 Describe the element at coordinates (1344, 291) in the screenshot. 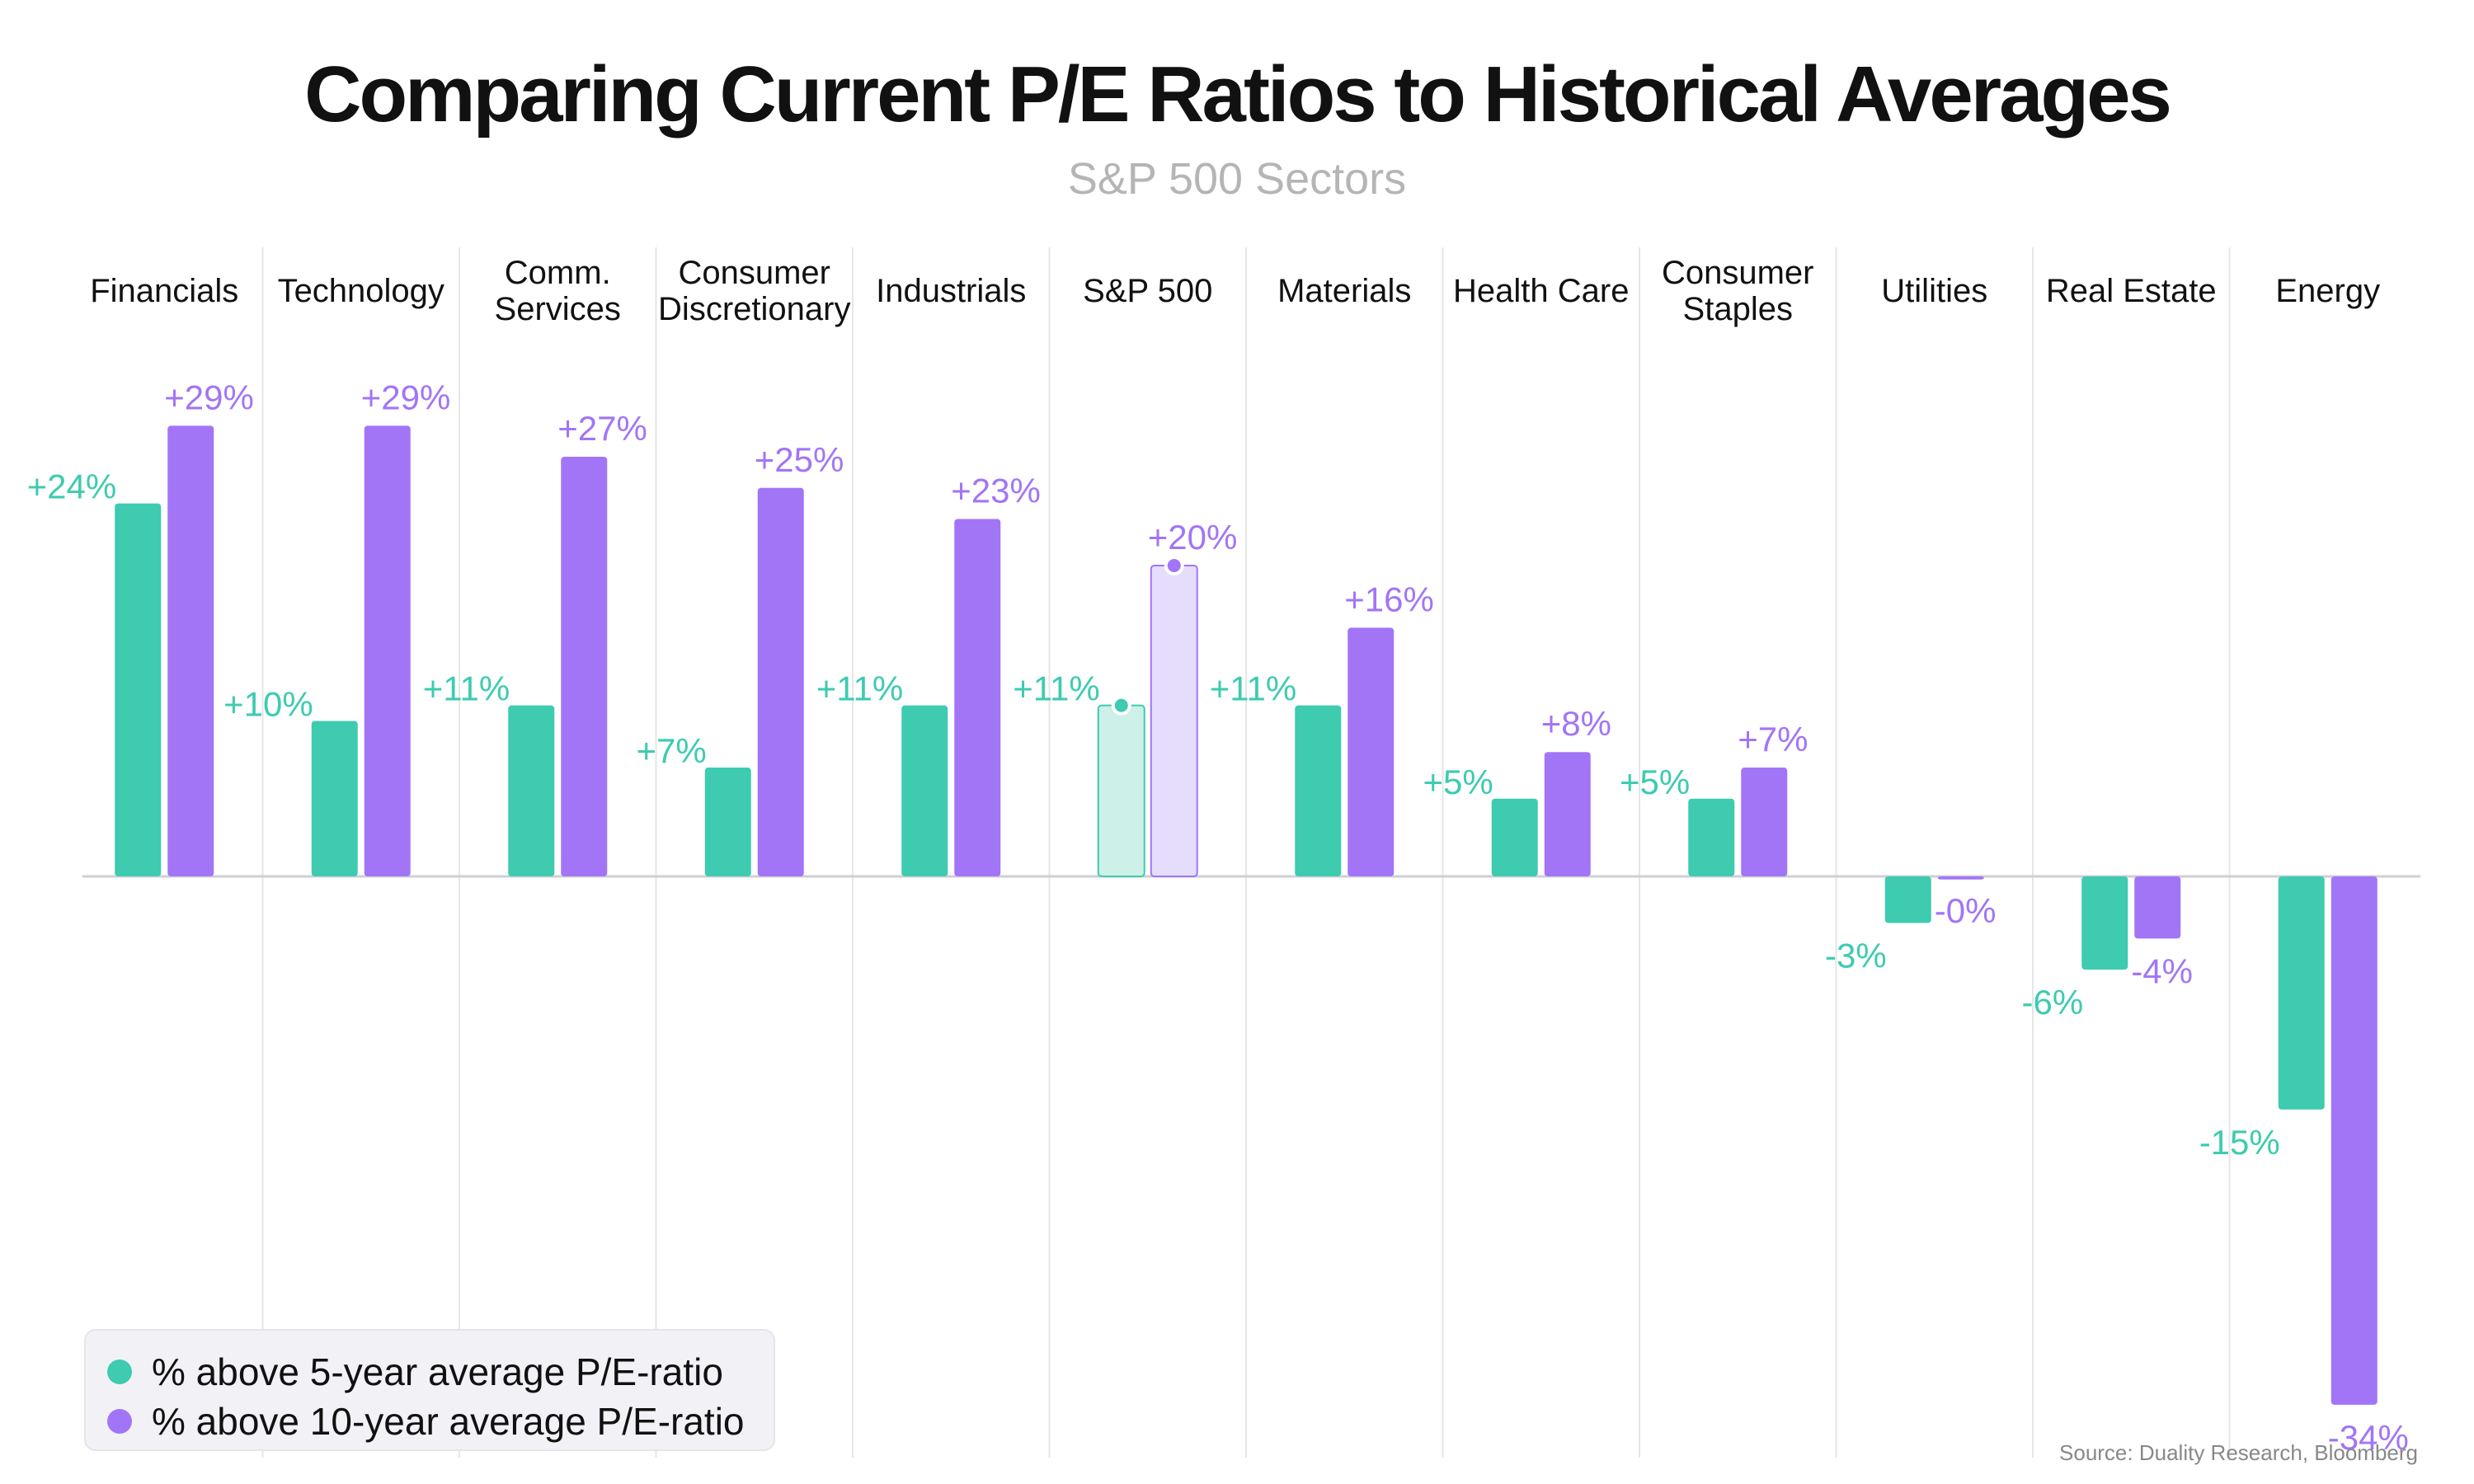

I see `category-label: Materials` at that location.